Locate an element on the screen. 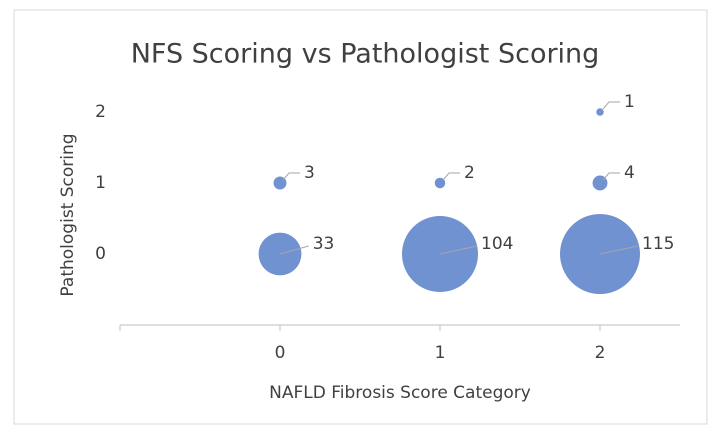 The height and width of the screenshot is (433, 719). data-label: 4 is located at coordinates (629, 173).